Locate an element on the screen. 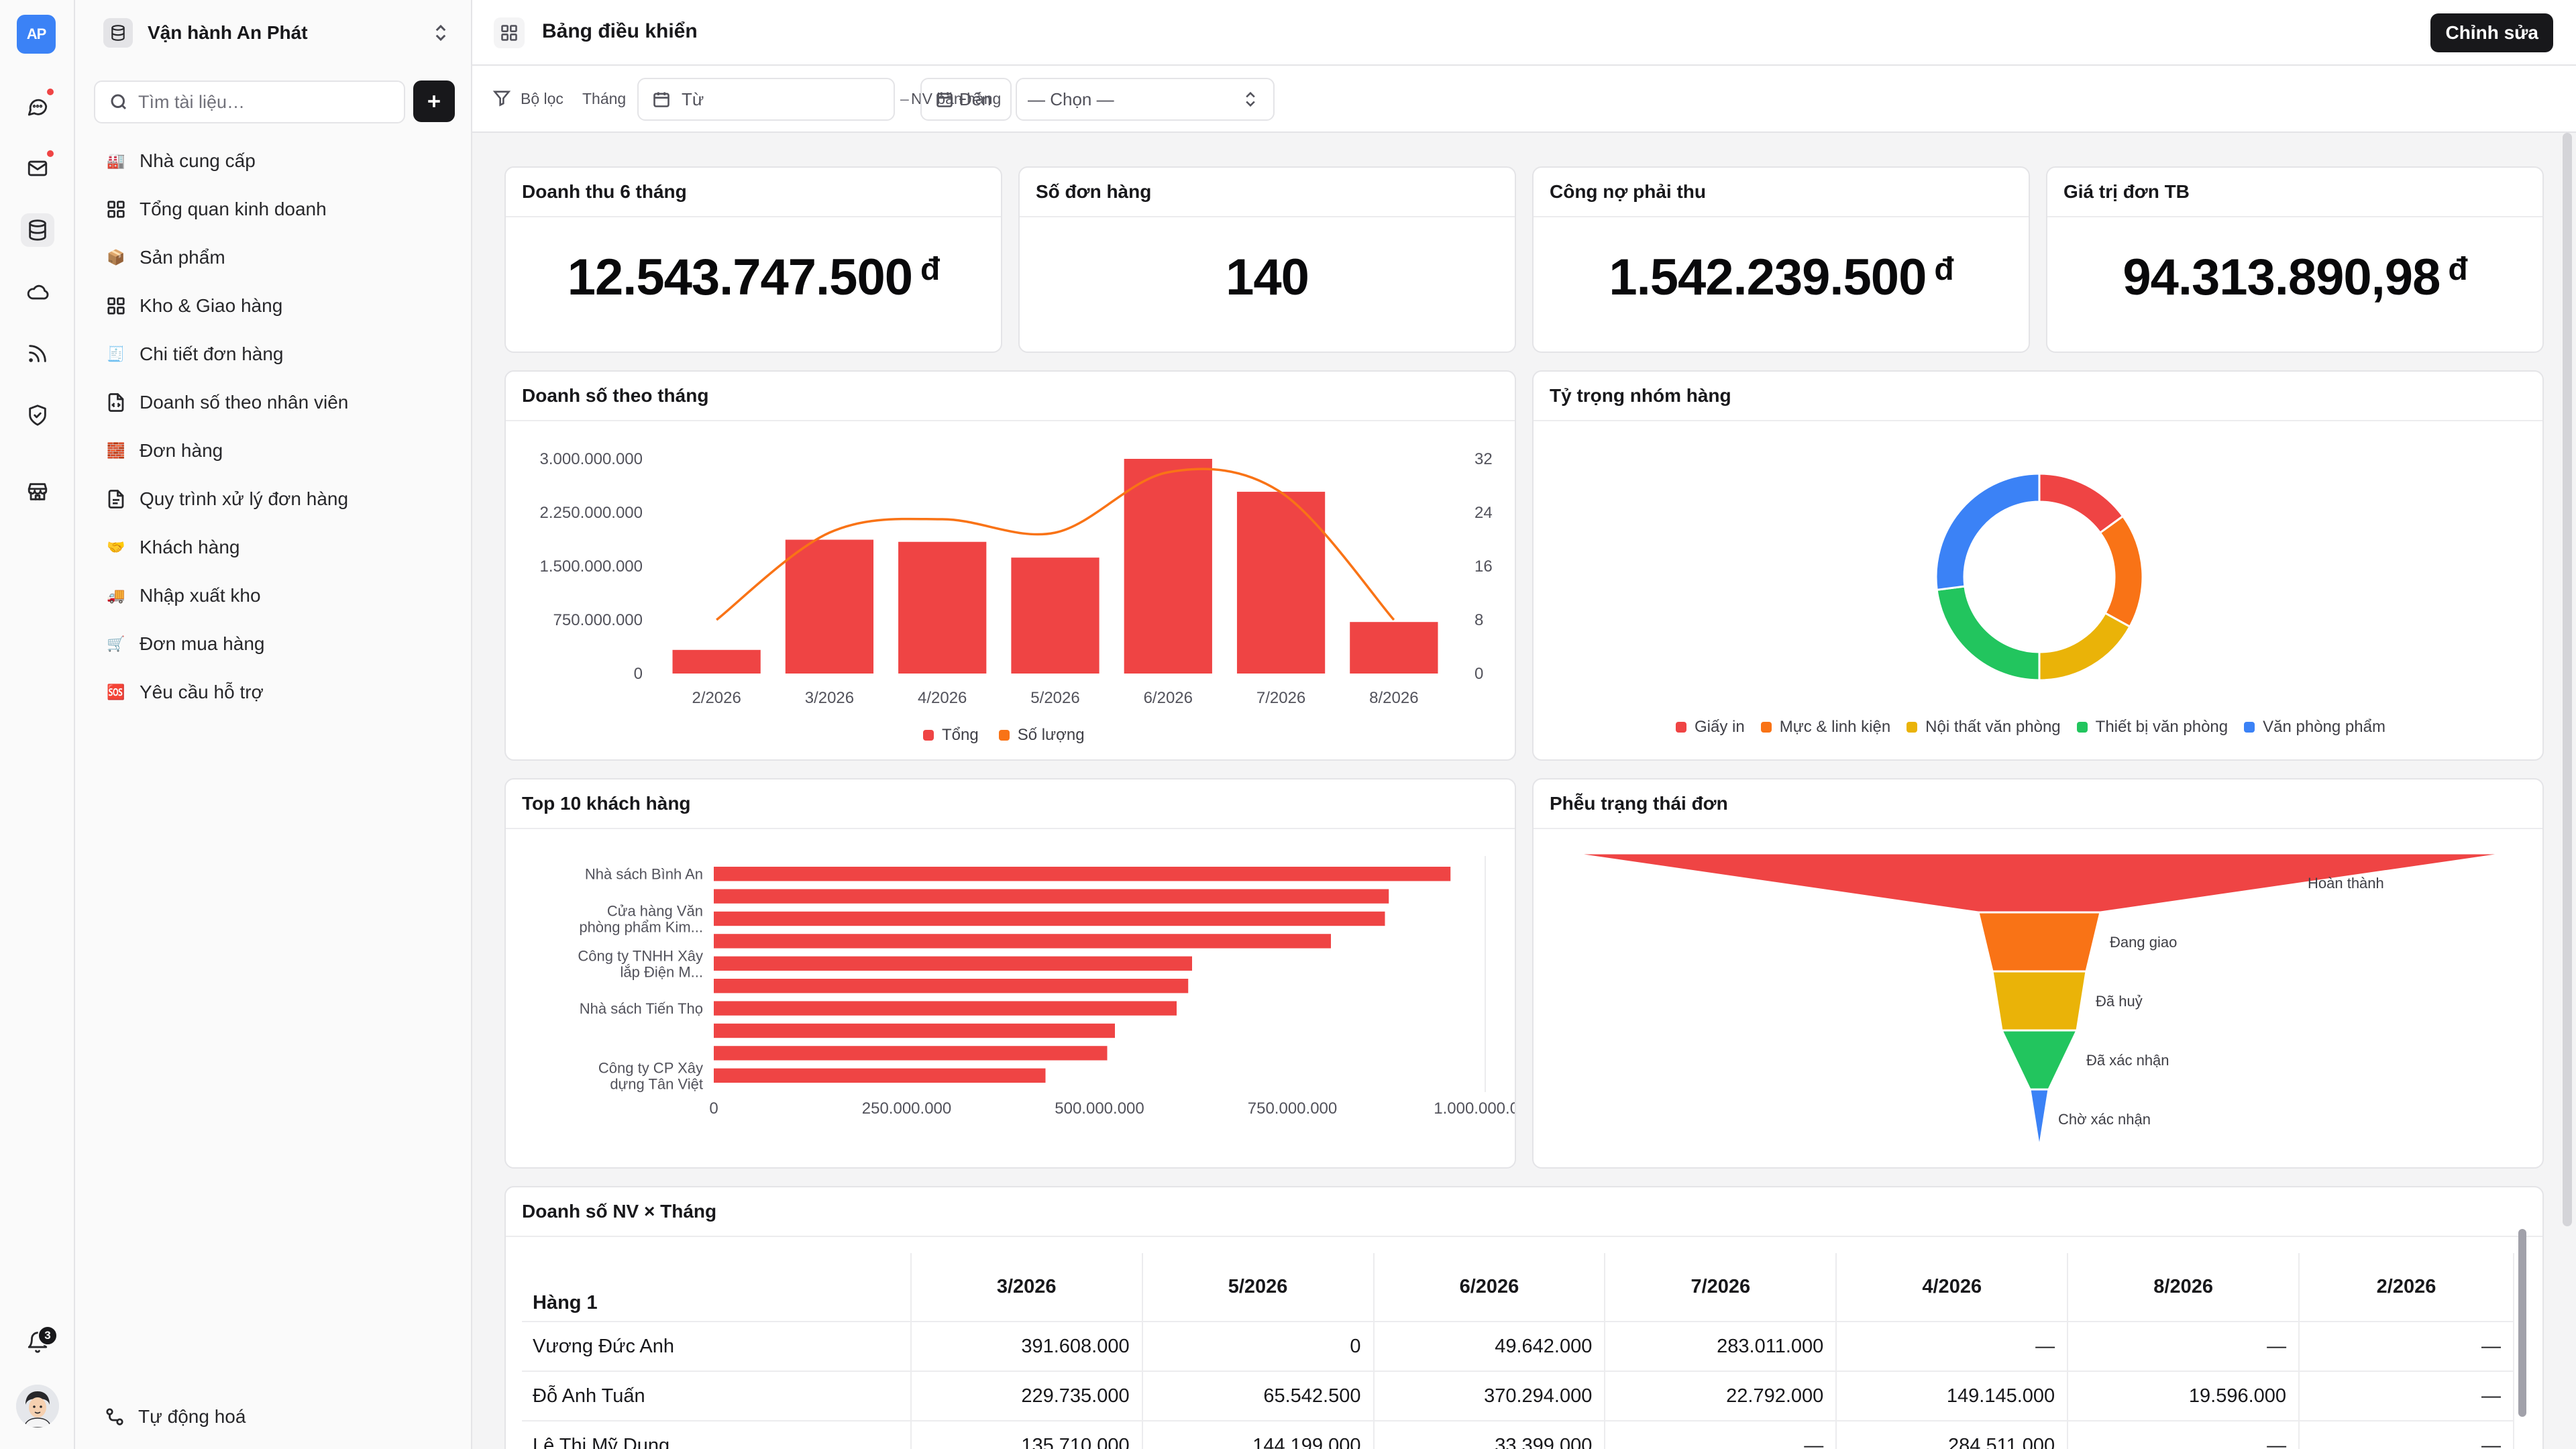  legend-item-quantity: Số lượng is located at coordinates (1041, 735).